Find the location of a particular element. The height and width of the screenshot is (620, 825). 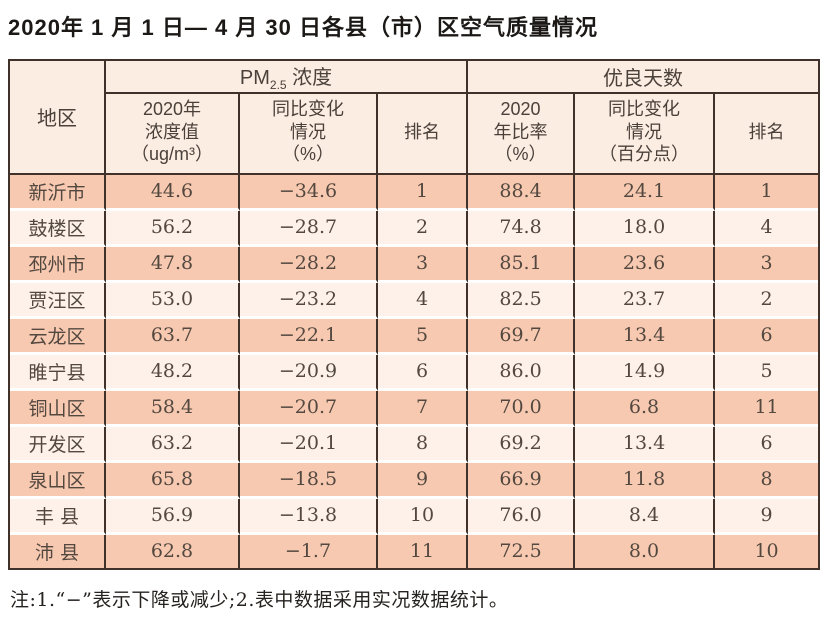

pm-change-cell: −22.1 is located at coordinates (309, 336).